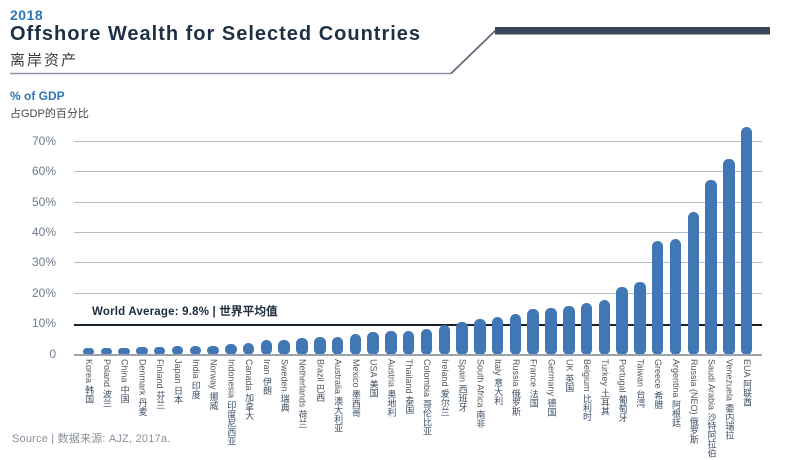 The height and width of the screenshot is (460, 785). What do you see at coordinates (675, 414) in the screenshot?
I see `country-name-cn: 阿根廷` at bounding box center [675, 414].